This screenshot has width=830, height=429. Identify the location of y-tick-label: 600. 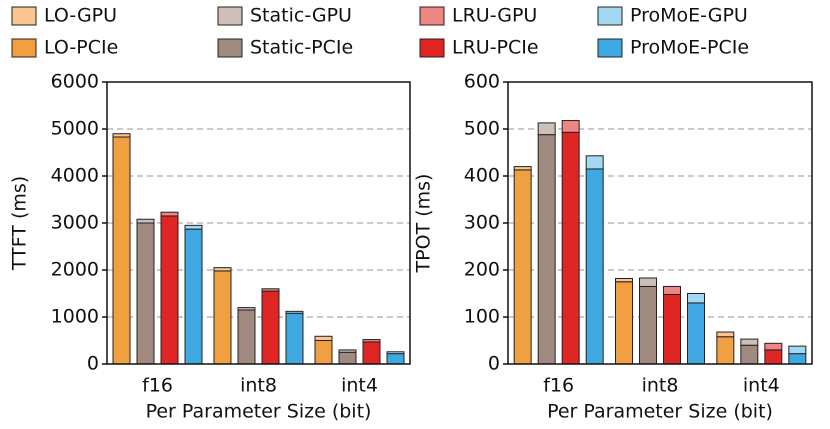
(482, 82).